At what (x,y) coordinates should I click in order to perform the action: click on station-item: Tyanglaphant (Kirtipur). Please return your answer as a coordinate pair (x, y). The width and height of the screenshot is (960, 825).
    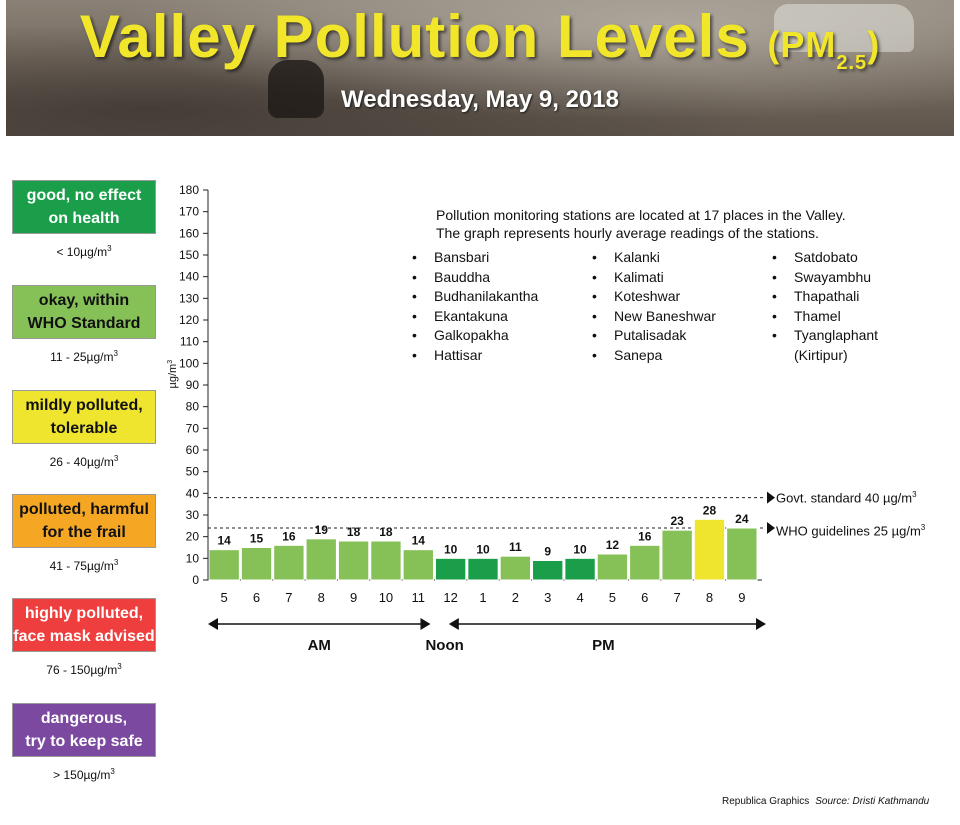
    Looking at the image, I should click on (866, 345).